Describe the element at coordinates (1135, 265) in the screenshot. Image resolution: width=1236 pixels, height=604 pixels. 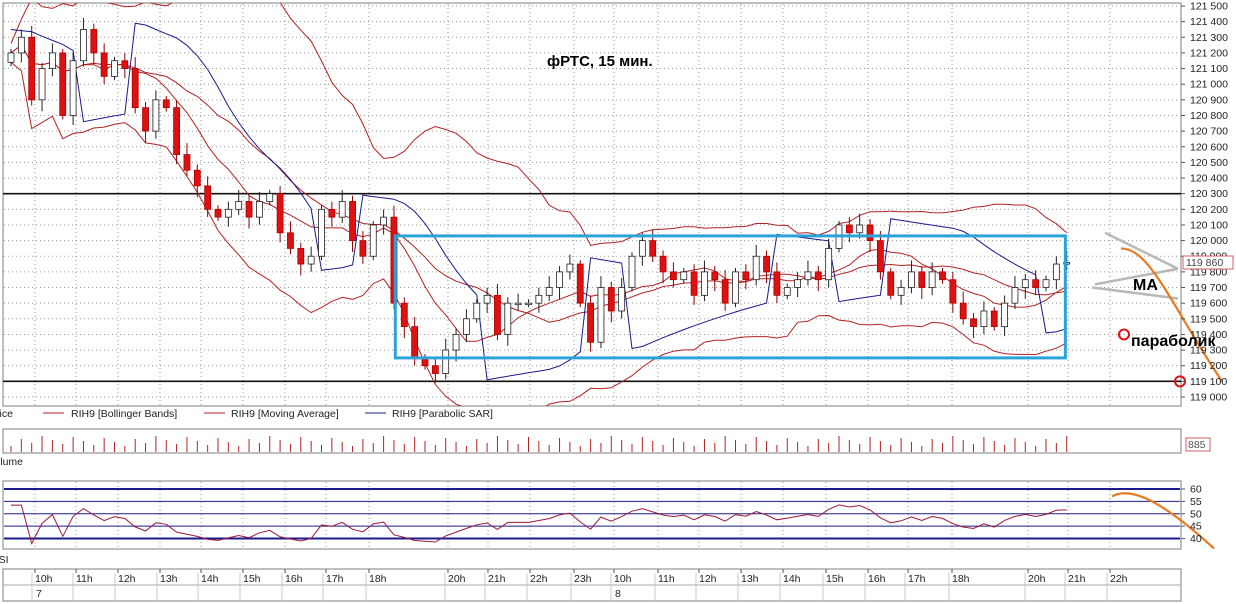
I see `ma-projection-lines` at that location.